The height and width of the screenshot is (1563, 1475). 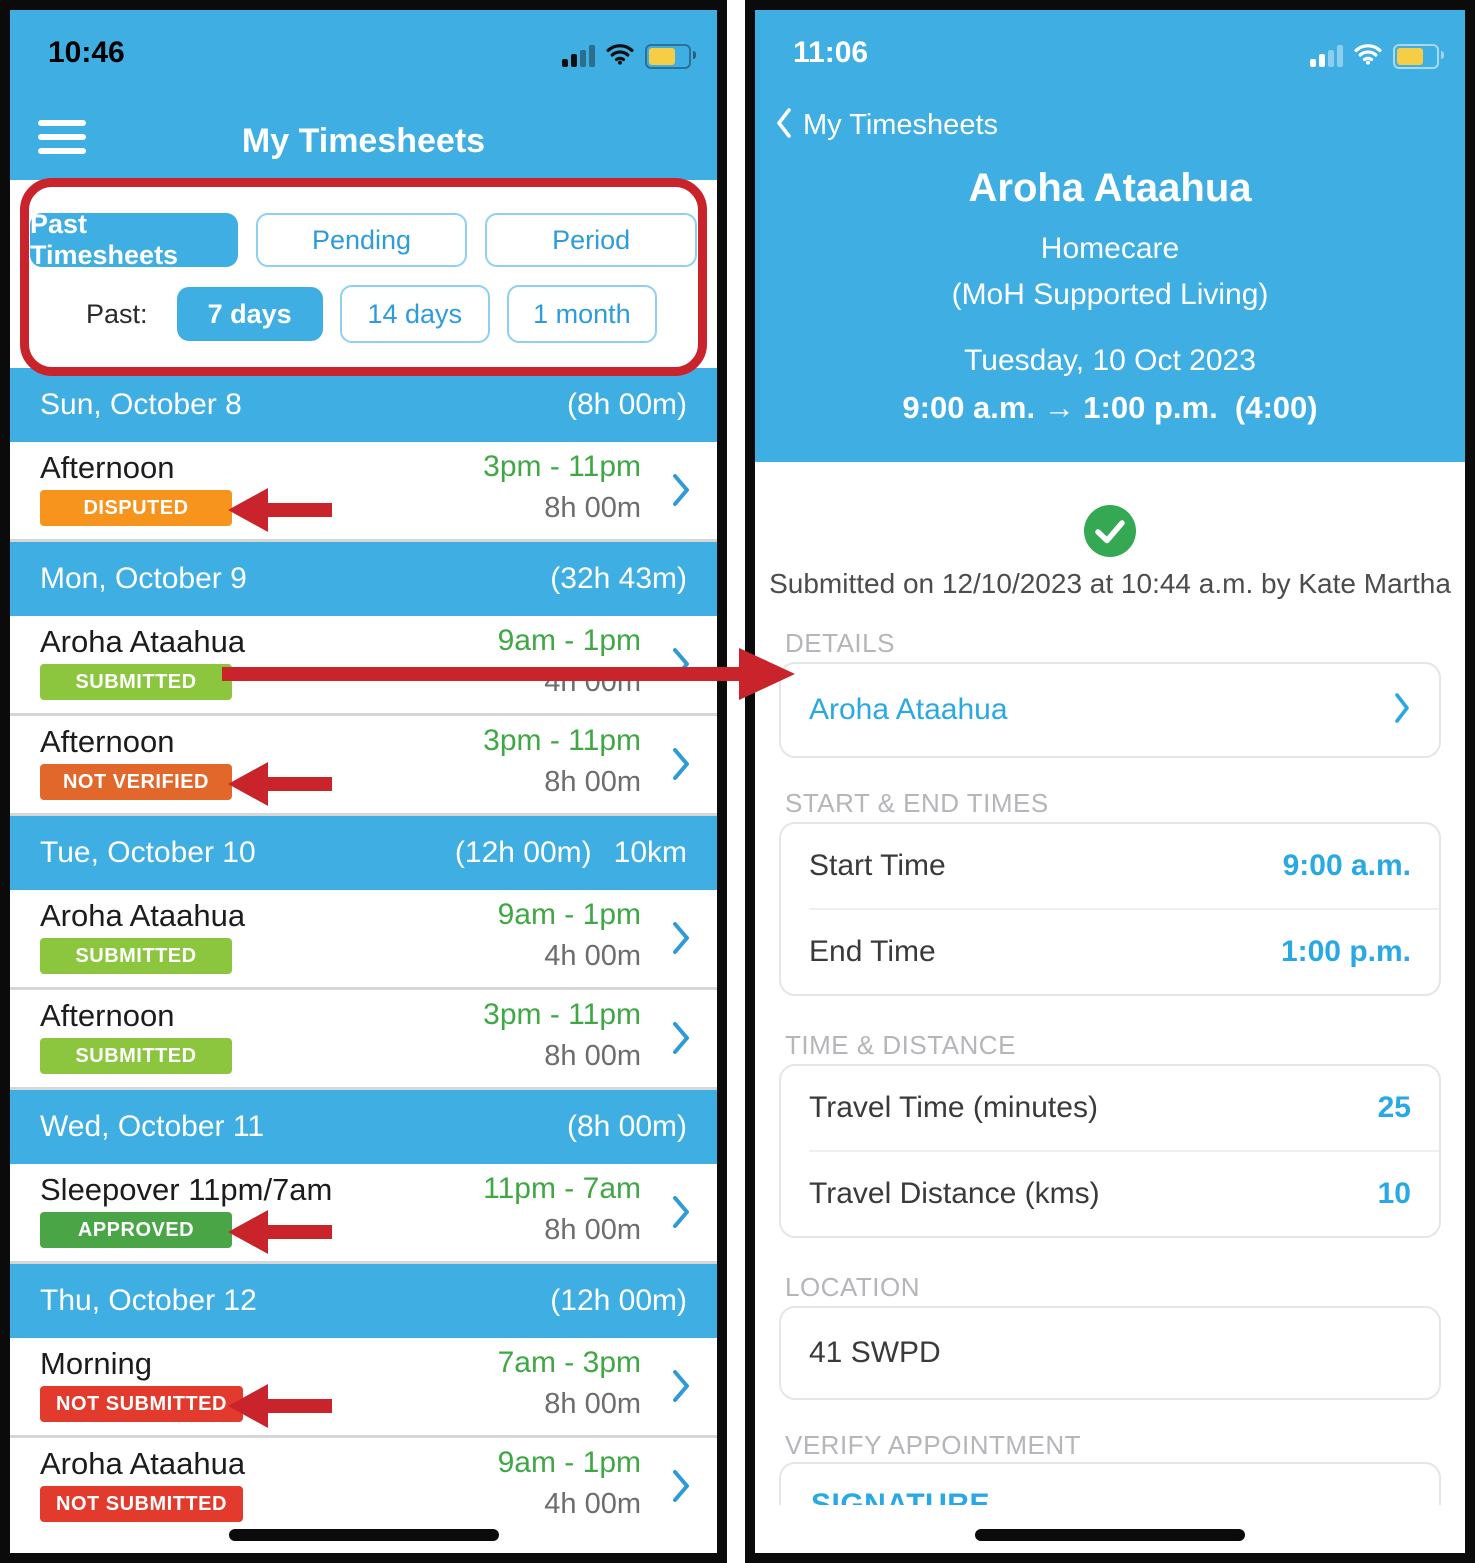 I want to click on start-time-row: Start Time 9:00 a.m., so click(x=1110, y=866).